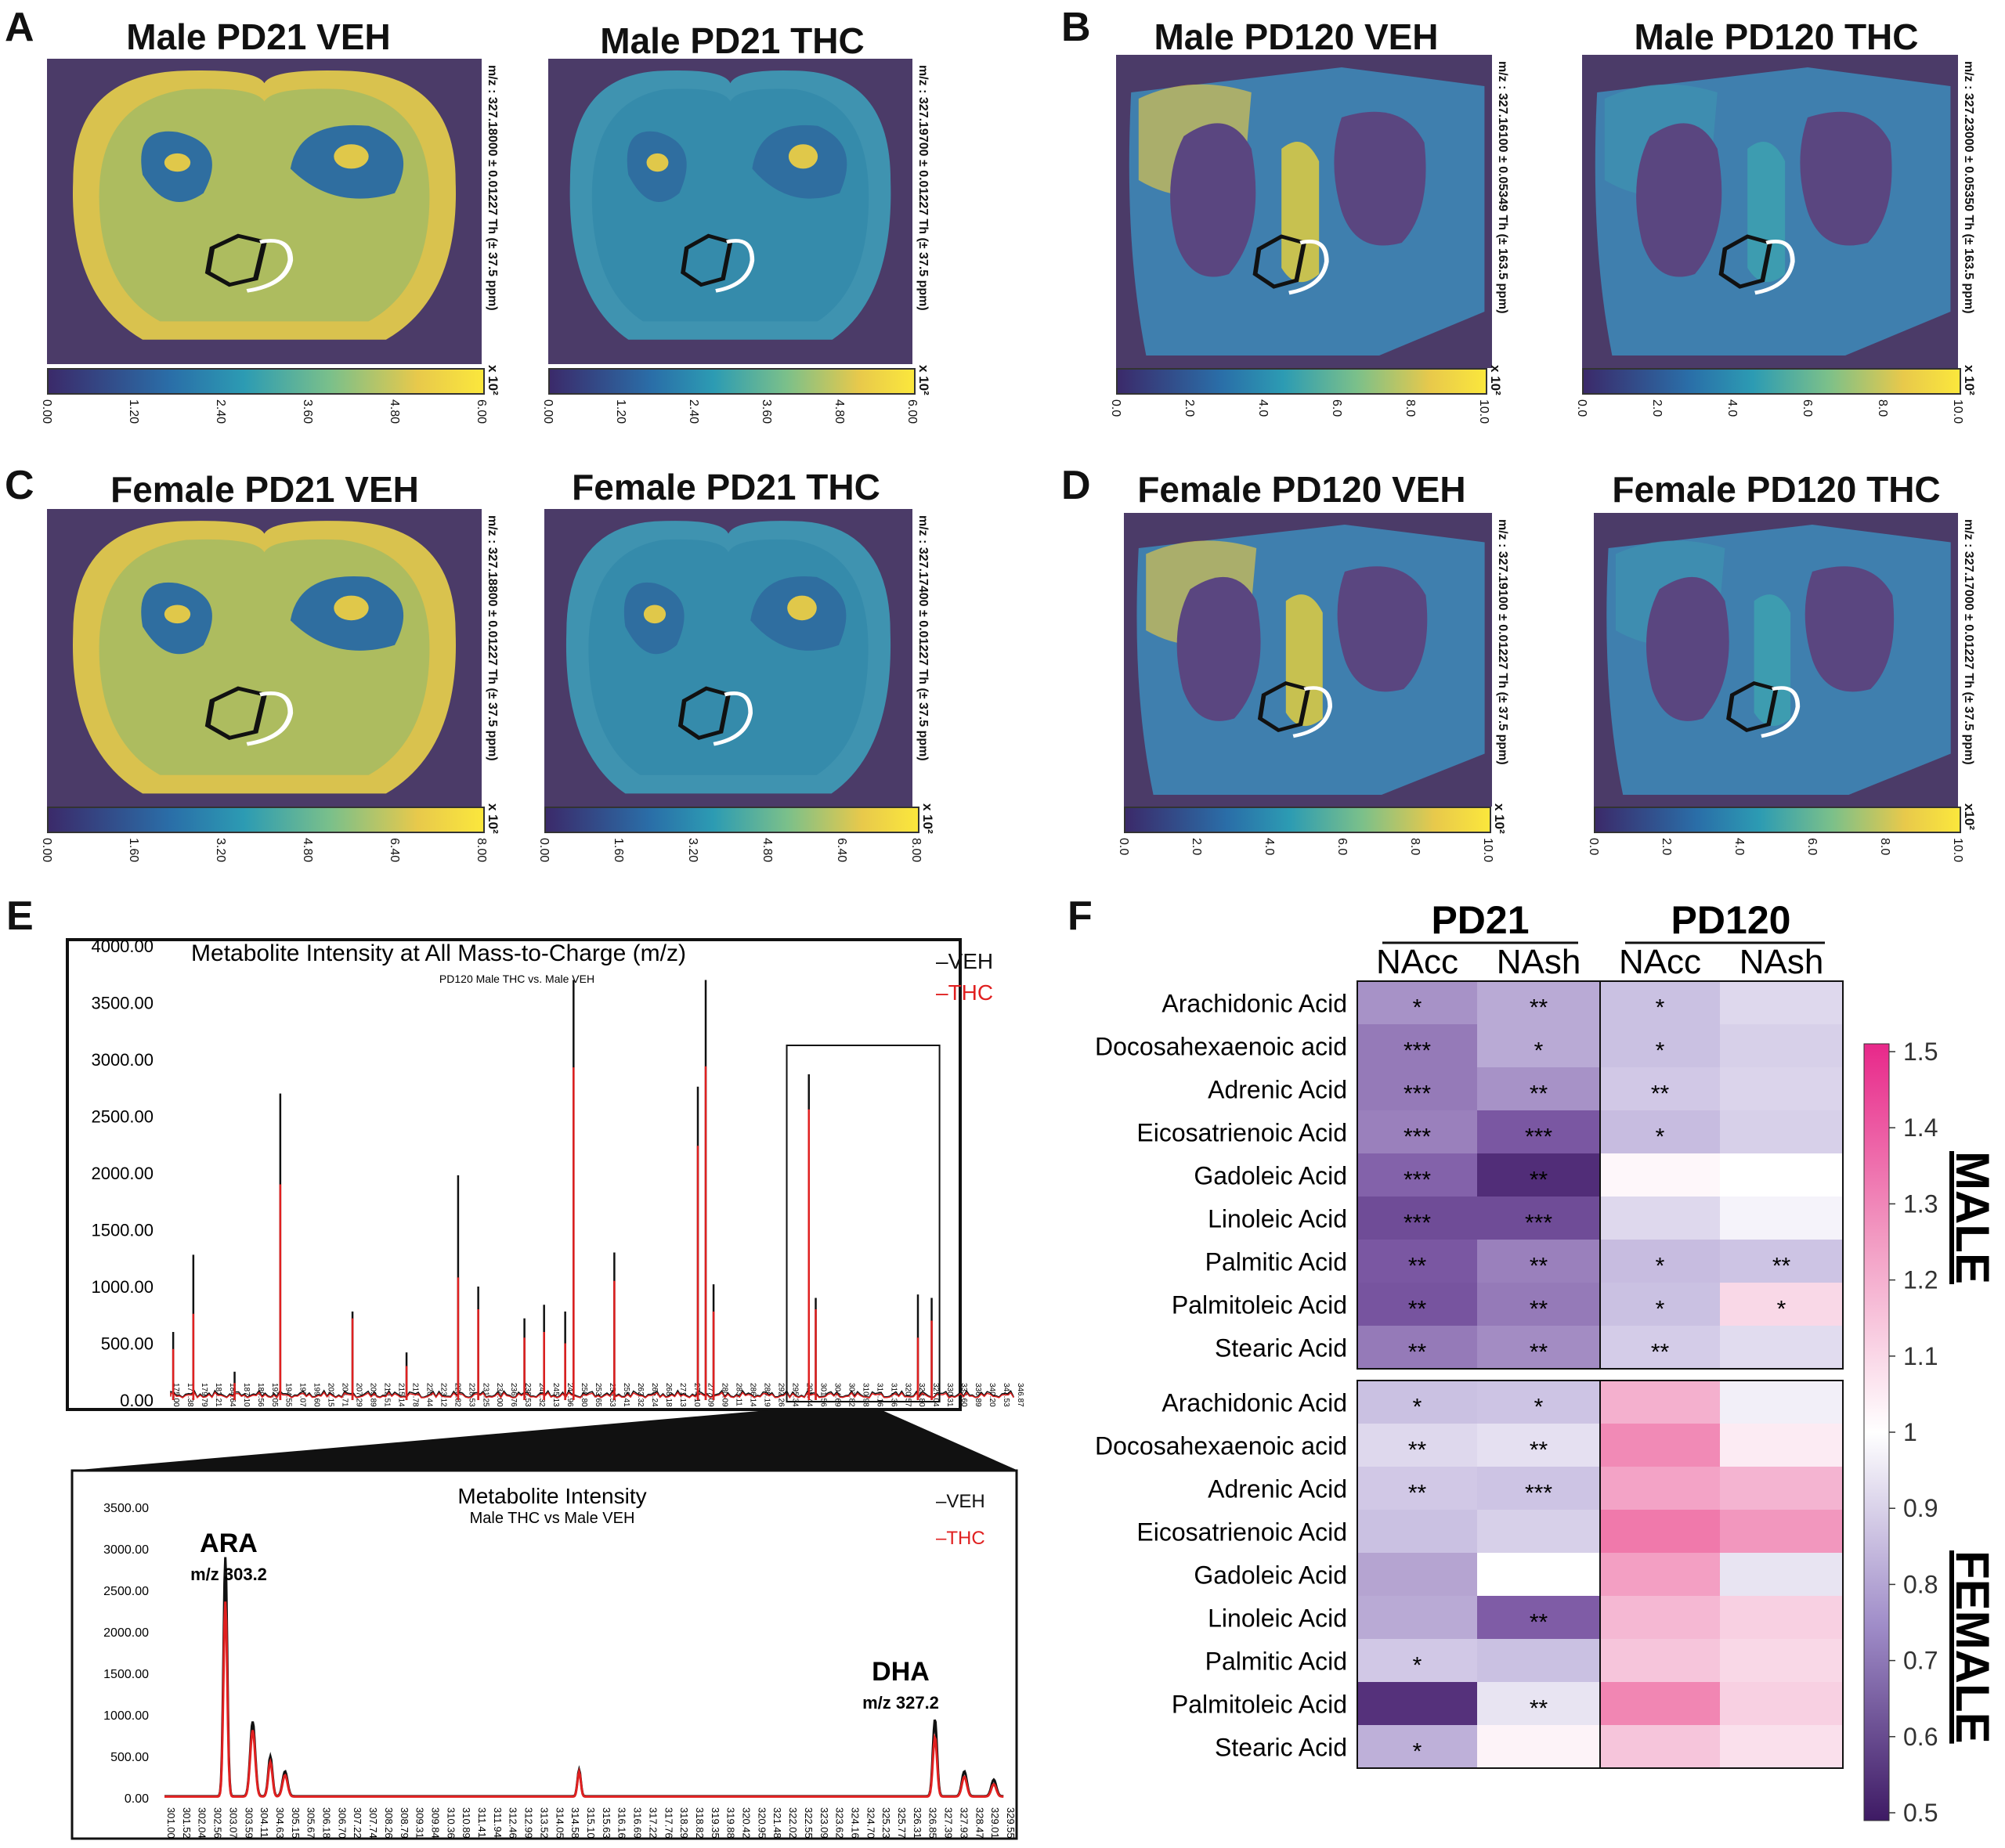  Describe the element at coordinates (544, 850) in the screenshot. I see `colorbar-tick: 0.00` at that location.